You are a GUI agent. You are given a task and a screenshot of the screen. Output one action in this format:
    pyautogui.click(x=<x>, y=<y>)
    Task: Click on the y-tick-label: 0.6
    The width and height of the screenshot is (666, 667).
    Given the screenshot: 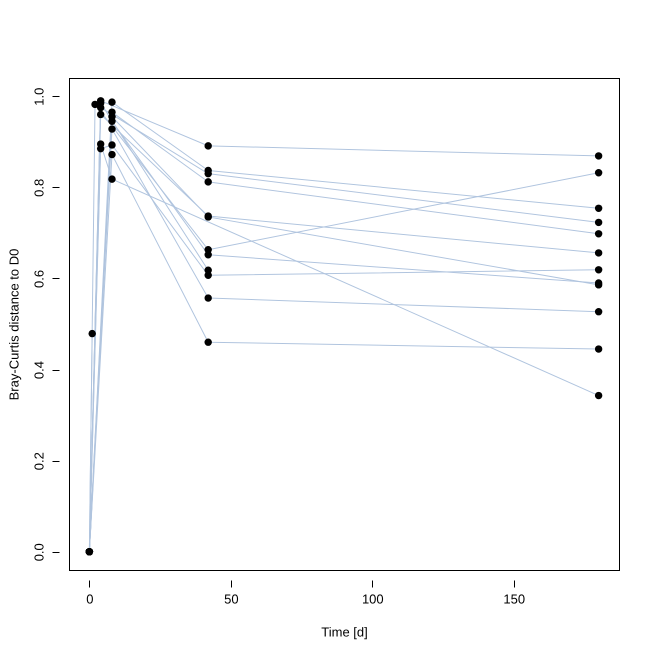 What is the action you would take?
    pyautogui.click(x=39, y=279)
    